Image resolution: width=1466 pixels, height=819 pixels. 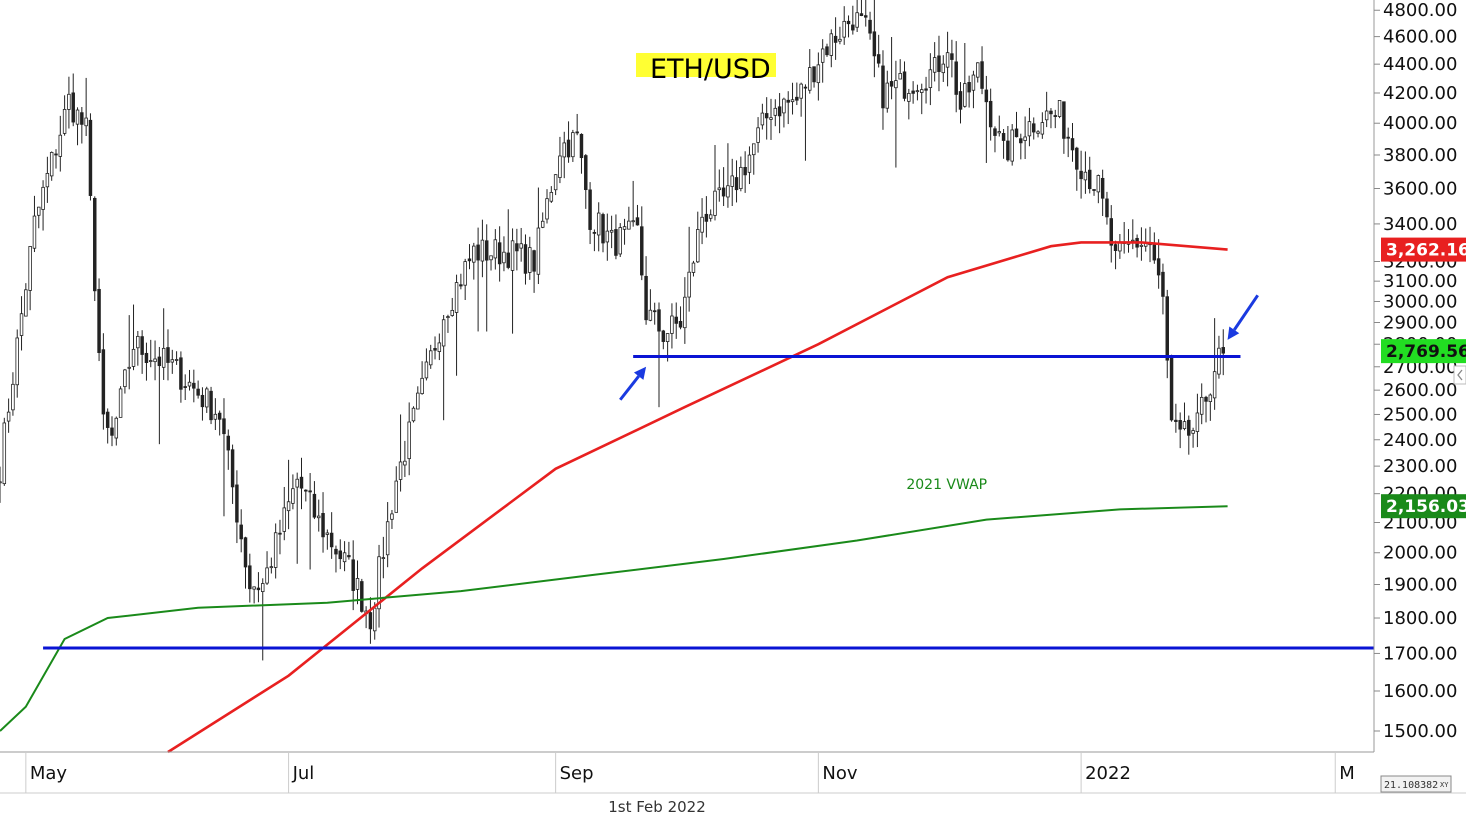 I want to click on scale-readout: 21.108382 XY, so click(x=1416, y=784).